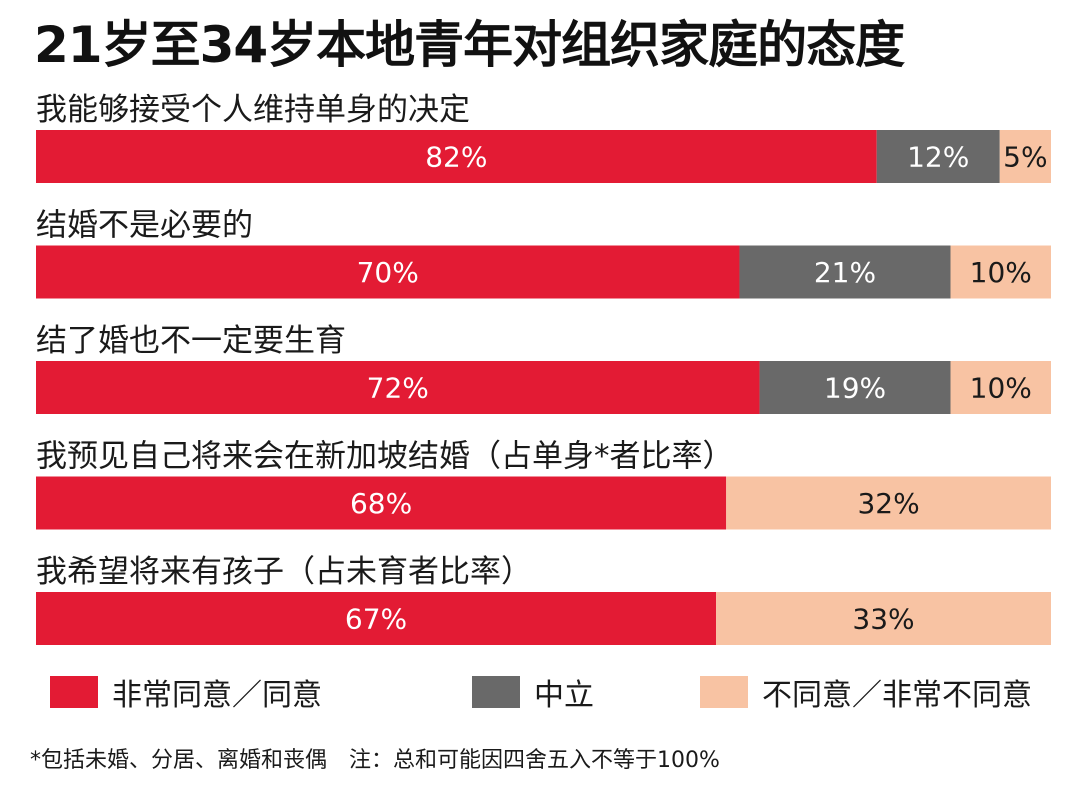 This screenshot has width=1077, height=785. I want to click on legend-swatch-disagree, so click(724, 692).